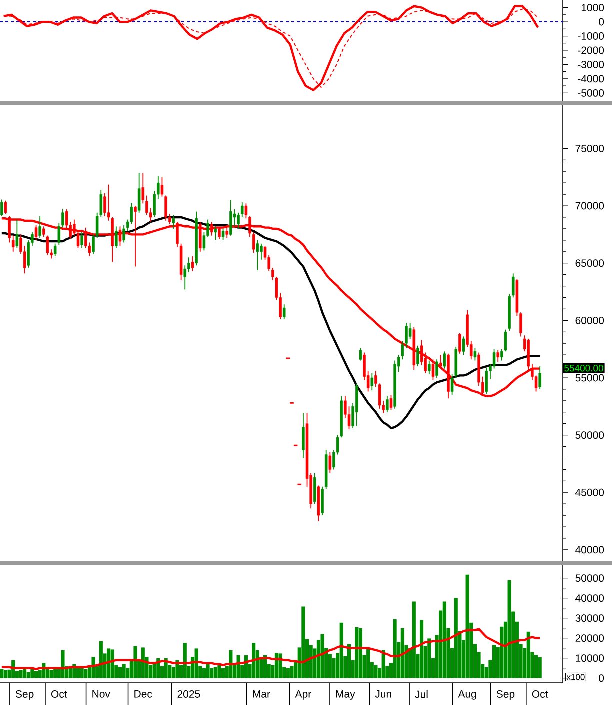 This screenshot has height=705, width=612. Describe the element at coordinates (590, 618) in the screenshot. I see `y-tick-label: 30000` at that location.